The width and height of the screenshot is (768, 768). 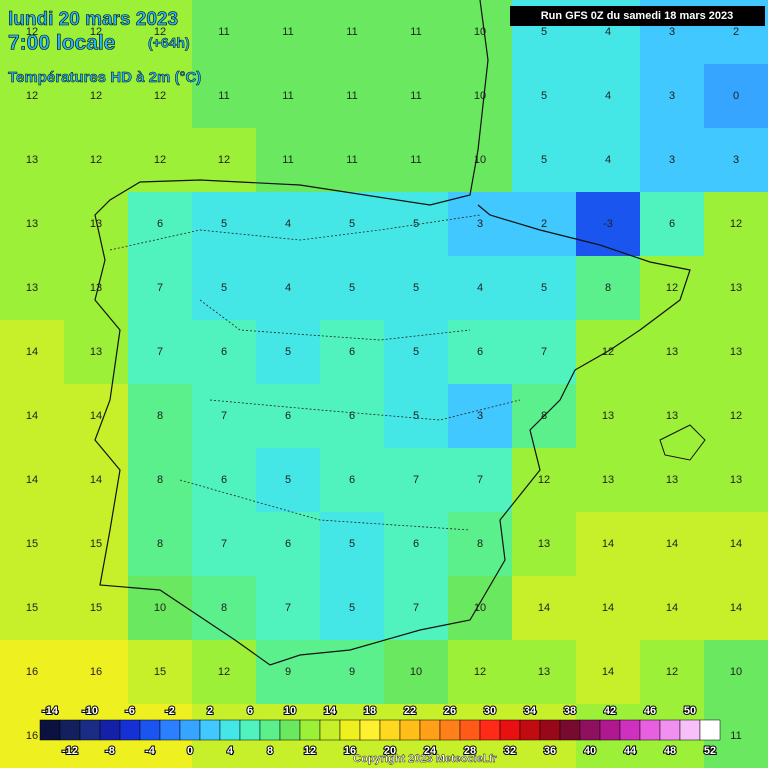 What do you see at coordinates (637, 16) in the screenshot?
I see `run-box` at bounding box center [637, 16].